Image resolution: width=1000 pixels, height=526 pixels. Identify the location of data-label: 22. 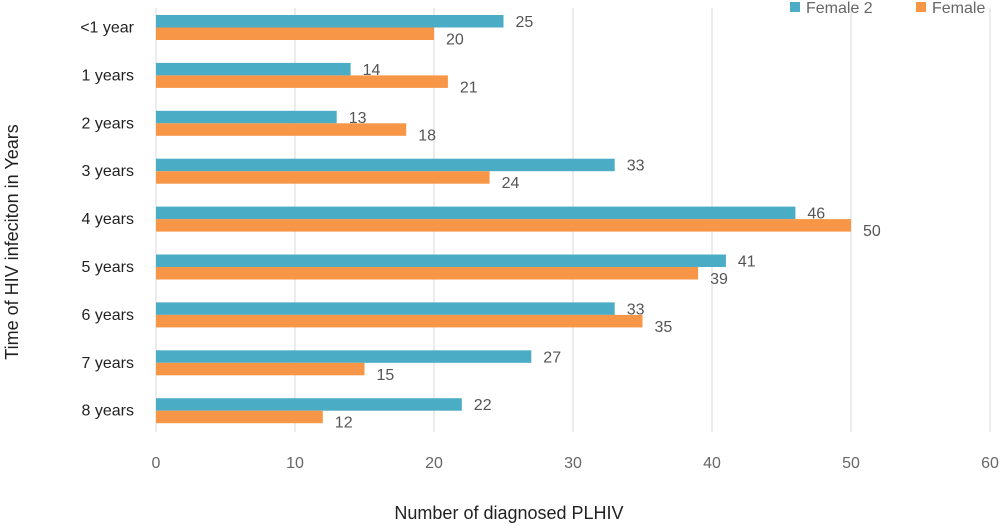
(483, 405).